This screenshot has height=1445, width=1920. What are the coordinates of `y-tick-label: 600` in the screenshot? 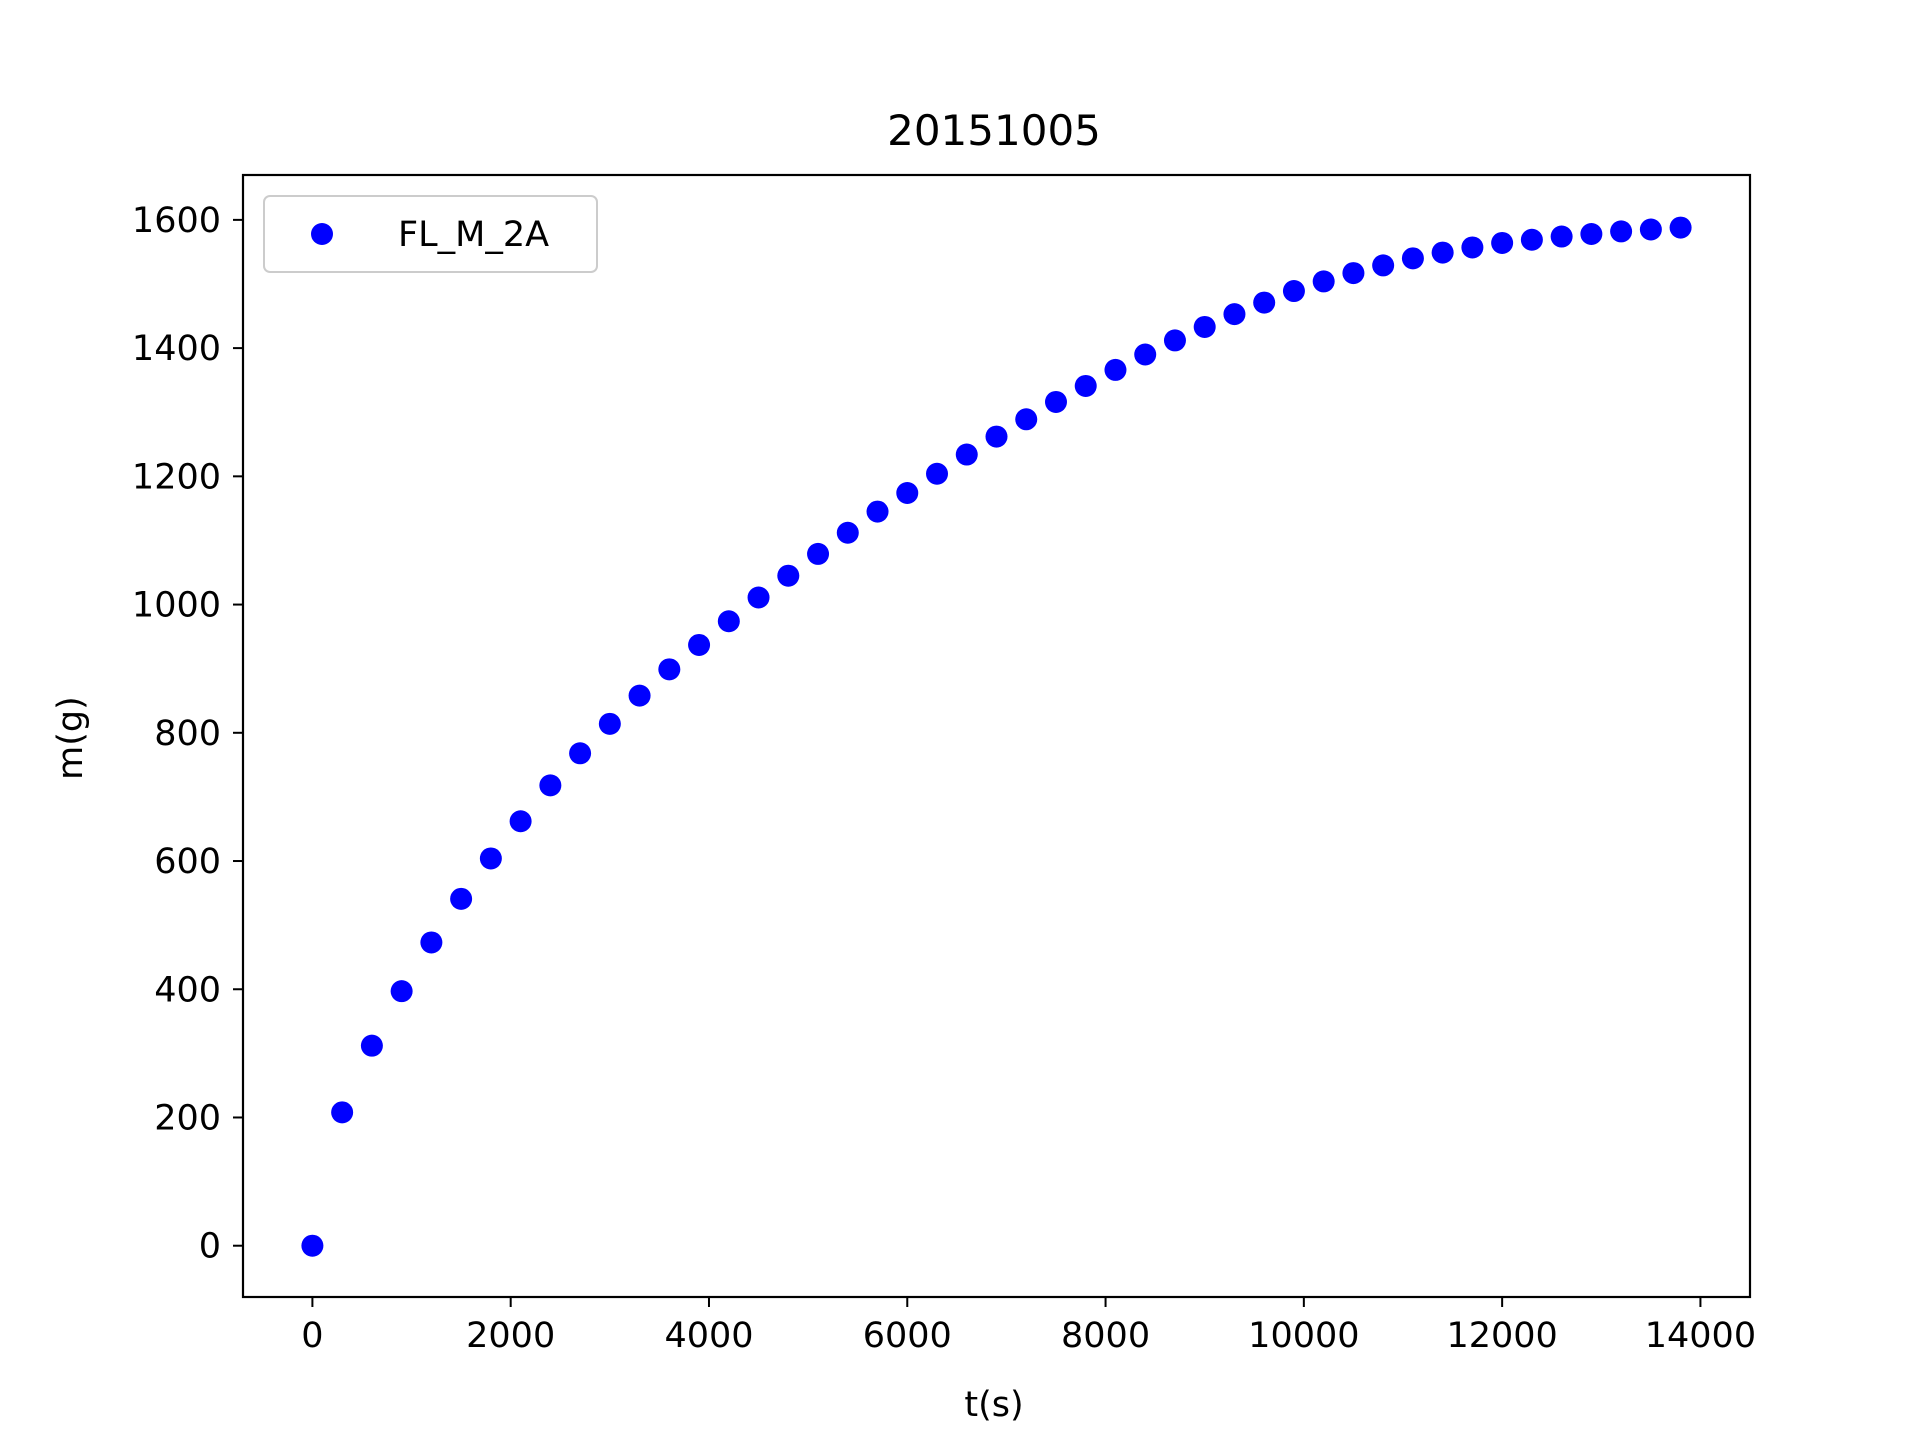 It's located at (187, 862).